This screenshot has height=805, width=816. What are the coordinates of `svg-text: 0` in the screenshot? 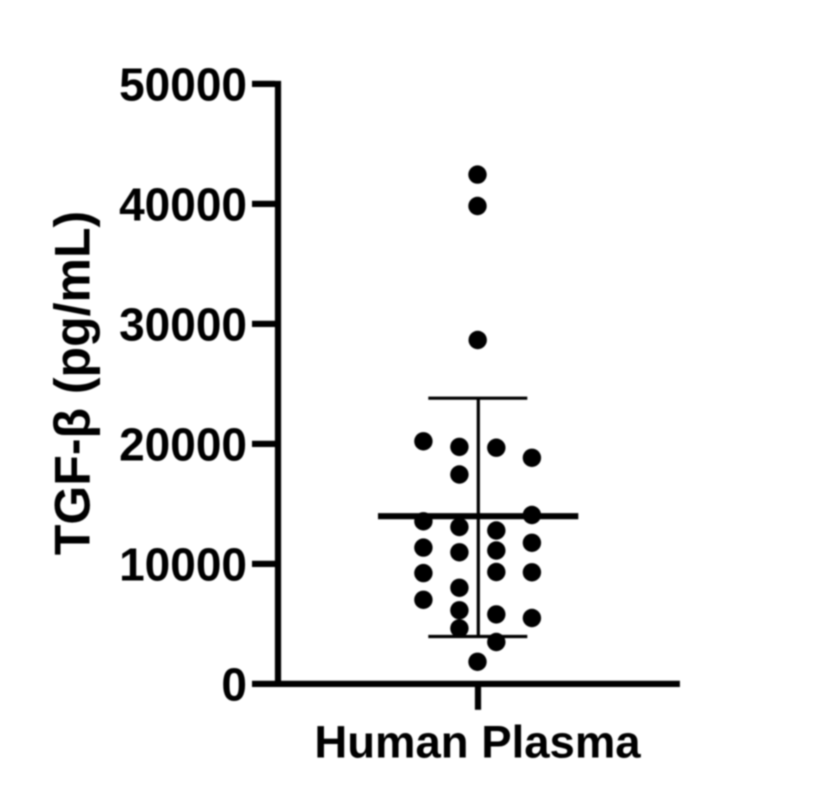 It's located at (234, 685).